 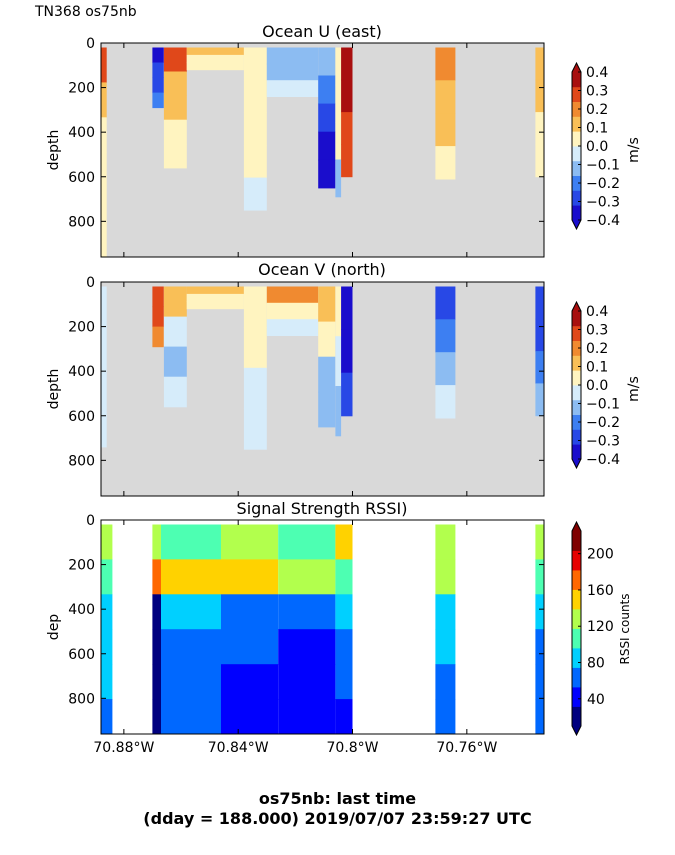 What do you see at coordinates (90, 521) in the screenshot?
I see `y-tick-label: 0` at bounding box center [90, 521].